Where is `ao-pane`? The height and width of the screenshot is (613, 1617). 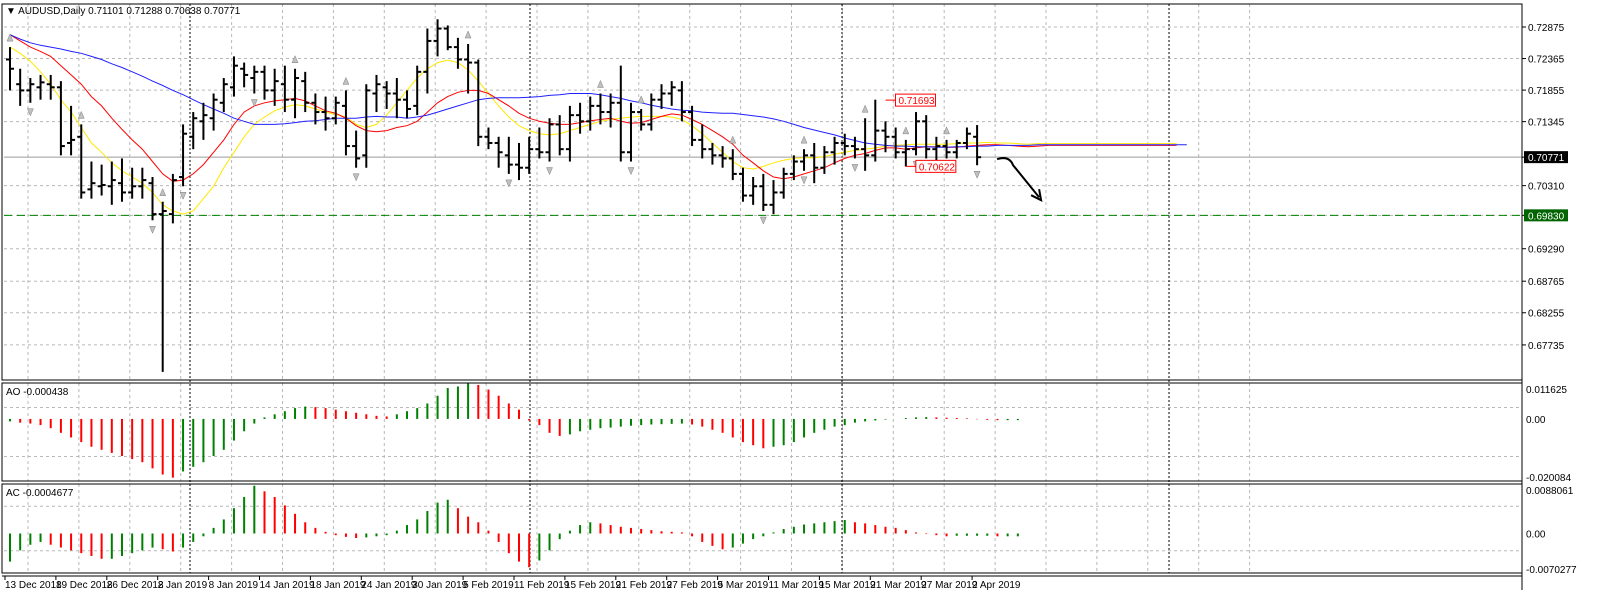
ao-pane is located at coordinates (514, 430).